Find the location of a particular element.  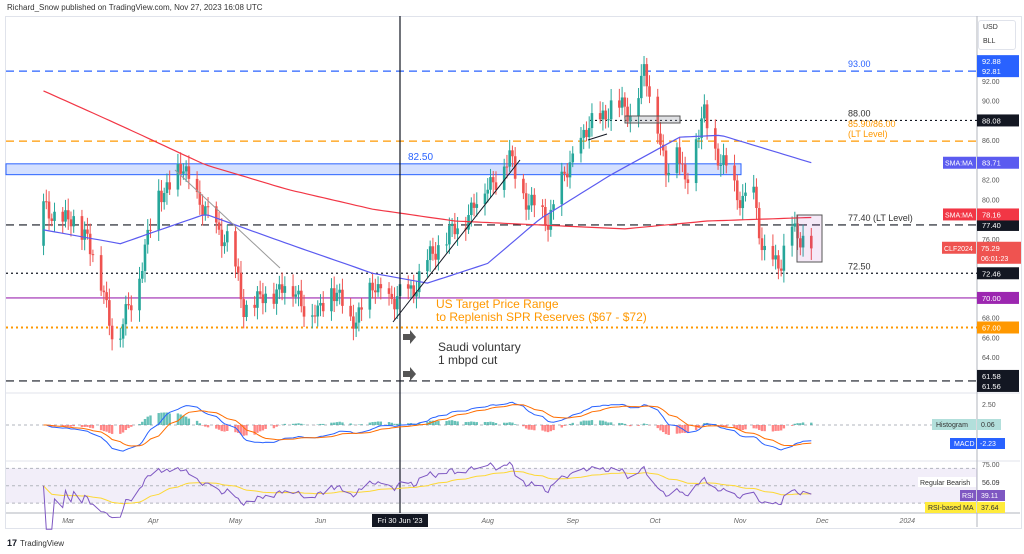

currency-unit-button: USD BLL is located at coordinates (997, 35).